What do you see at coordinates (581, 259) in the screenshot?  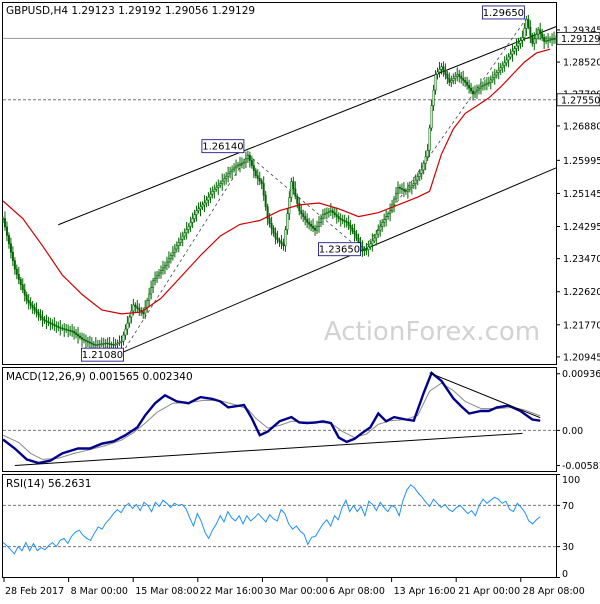 I see `price-axis-label: 1.23470` at bounding box center [581, 259].